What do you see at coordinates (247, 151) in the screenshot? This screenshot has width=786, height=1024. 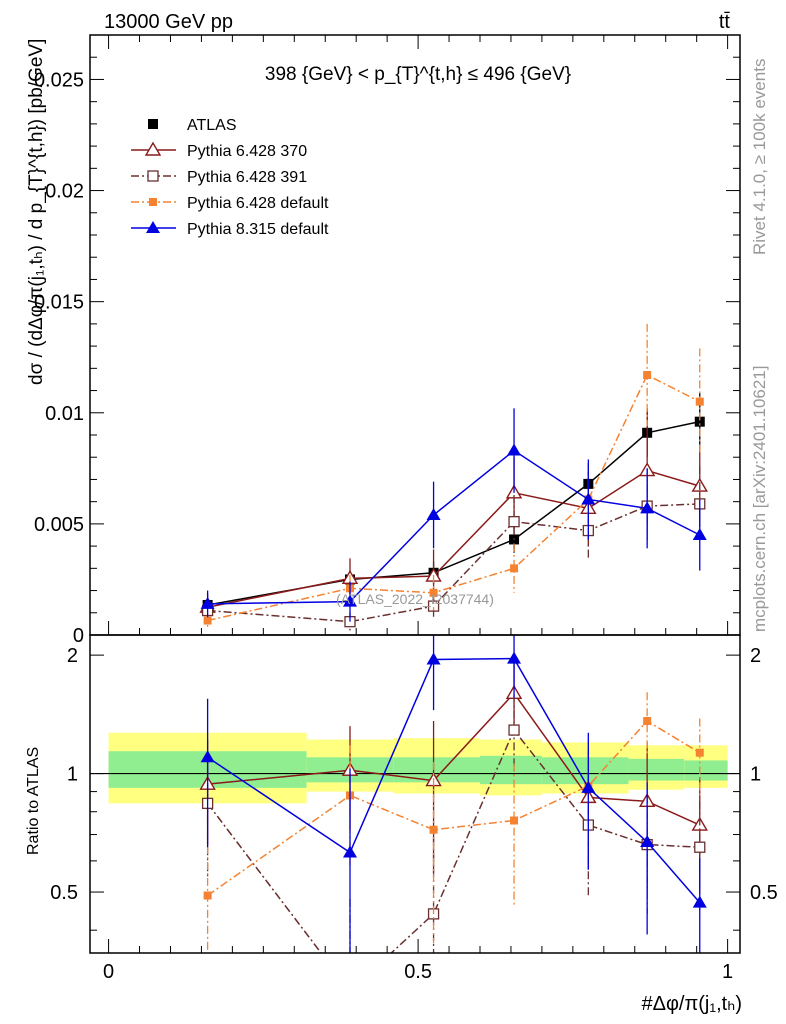 I see `legend-entry-label: Pythia 6.428 370` at bounding box center [247, 151].